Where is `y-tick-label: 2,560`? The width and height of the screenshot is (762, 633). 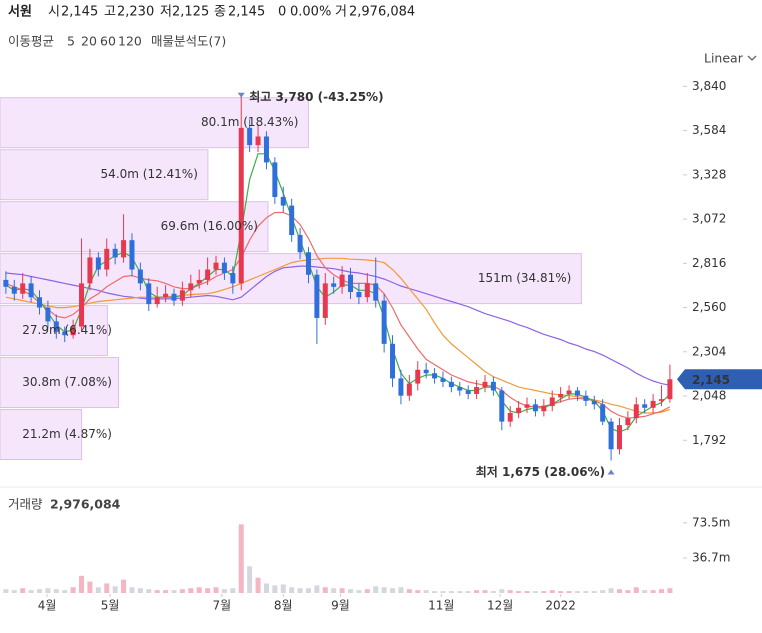 y-tick-label: 2,560 is located at coordinates (709, 307).